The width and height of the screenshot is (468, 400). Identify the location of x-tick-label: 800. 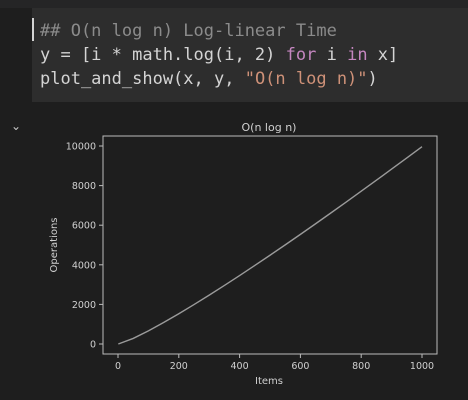
(361, 366).